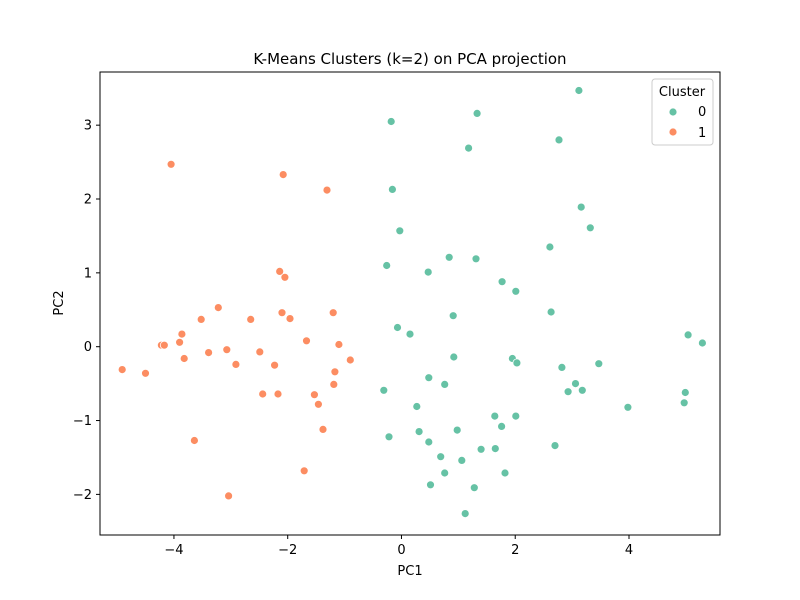 The image size is (800, 600). What do you see at coordinates (409, 59) in the screenshot?
I see `chart-title: K-Means Clusters (k=2) on PCA projection` at bounding box center [409, 59].